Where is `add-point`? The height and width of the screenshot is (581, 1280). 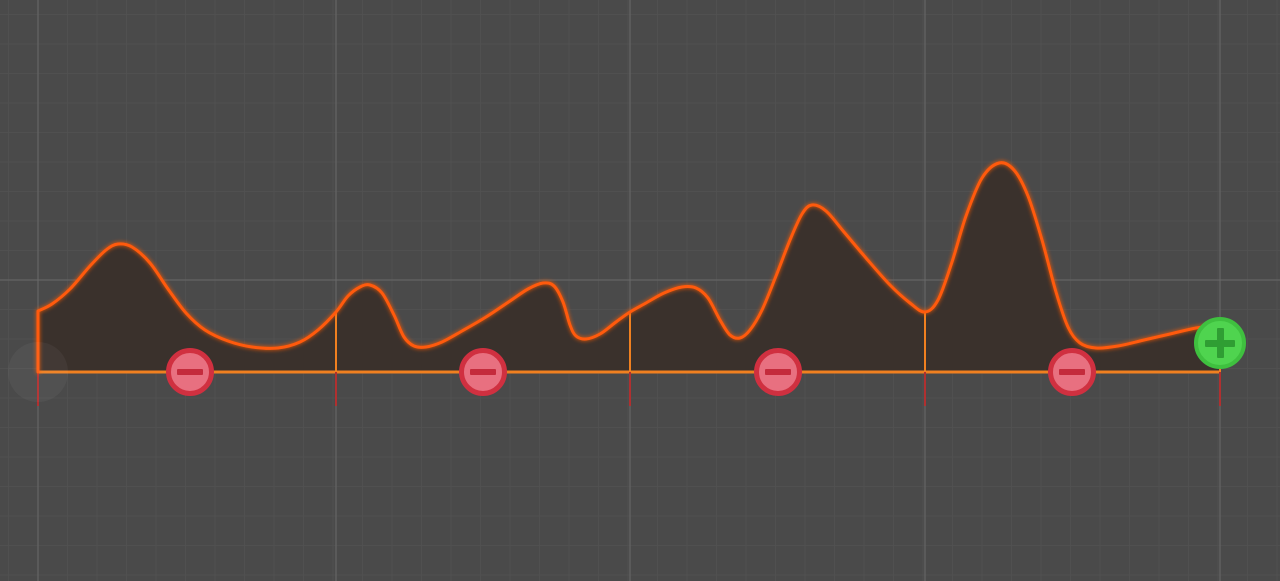
add-point is located at coordinates (1220, 343).